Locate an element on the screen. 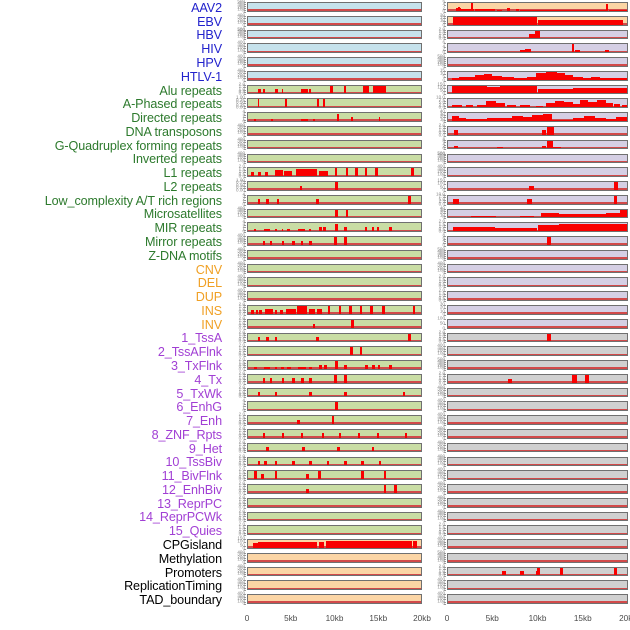 This screenshot has height=630, width=630. track-row: 3020100 is located at coordinates (529, 309).